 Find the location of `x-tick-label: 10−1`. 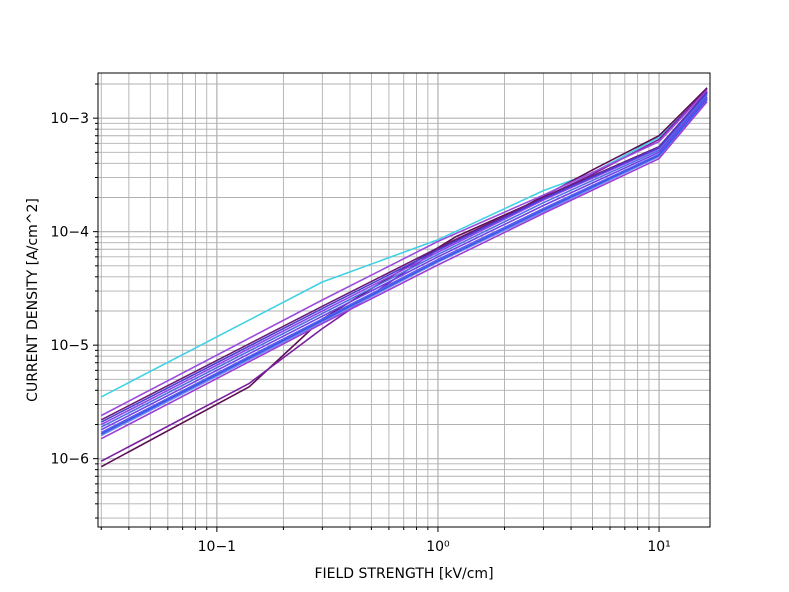

x-tick-label: 10−1 is located at coordinates (217, 547).